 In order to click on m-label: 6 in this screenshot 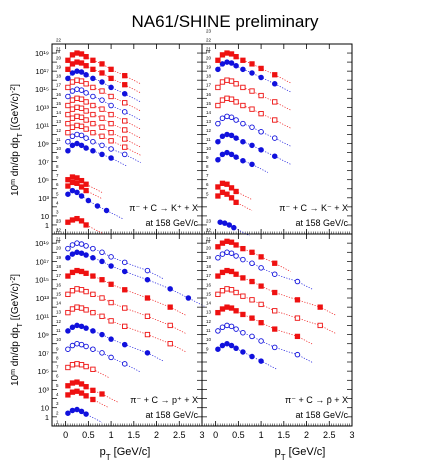, I will do `click(207, 184)`.